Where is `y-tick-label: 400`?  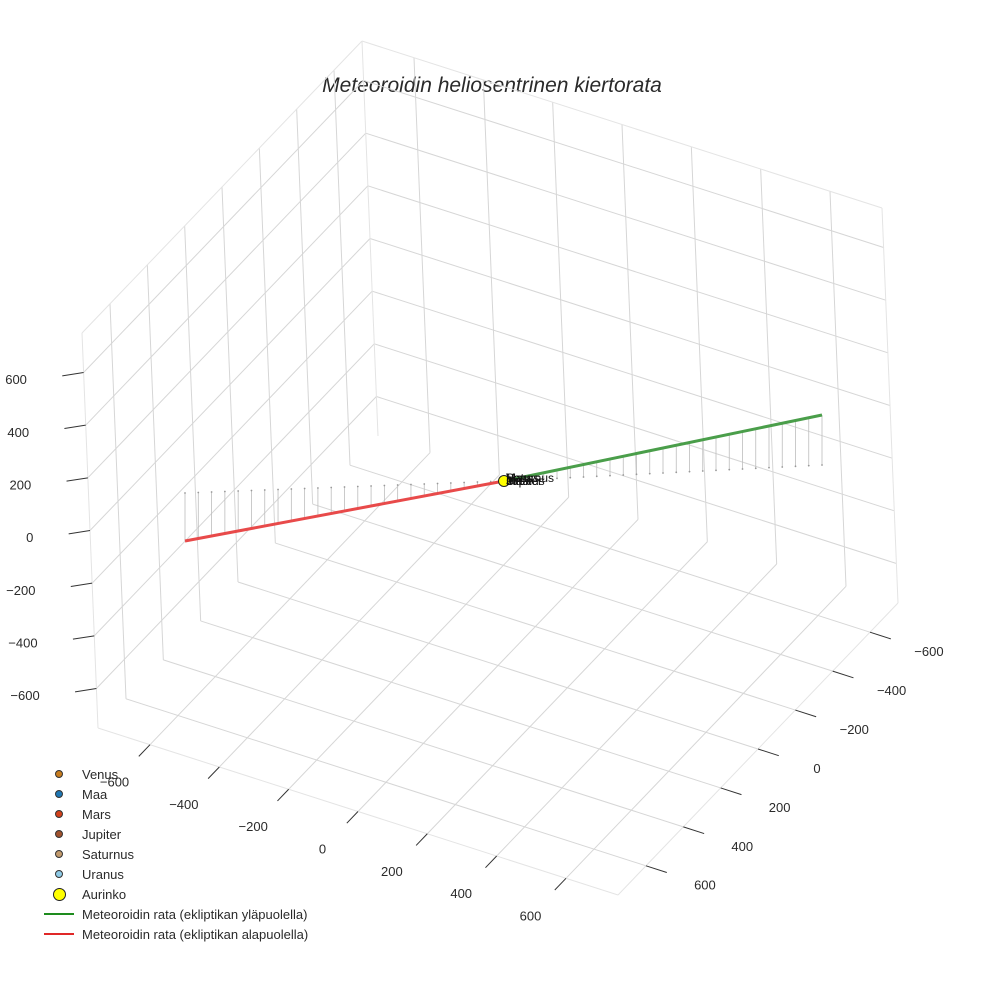
y-tick-label: 400 is located at coordinates (742, 846).